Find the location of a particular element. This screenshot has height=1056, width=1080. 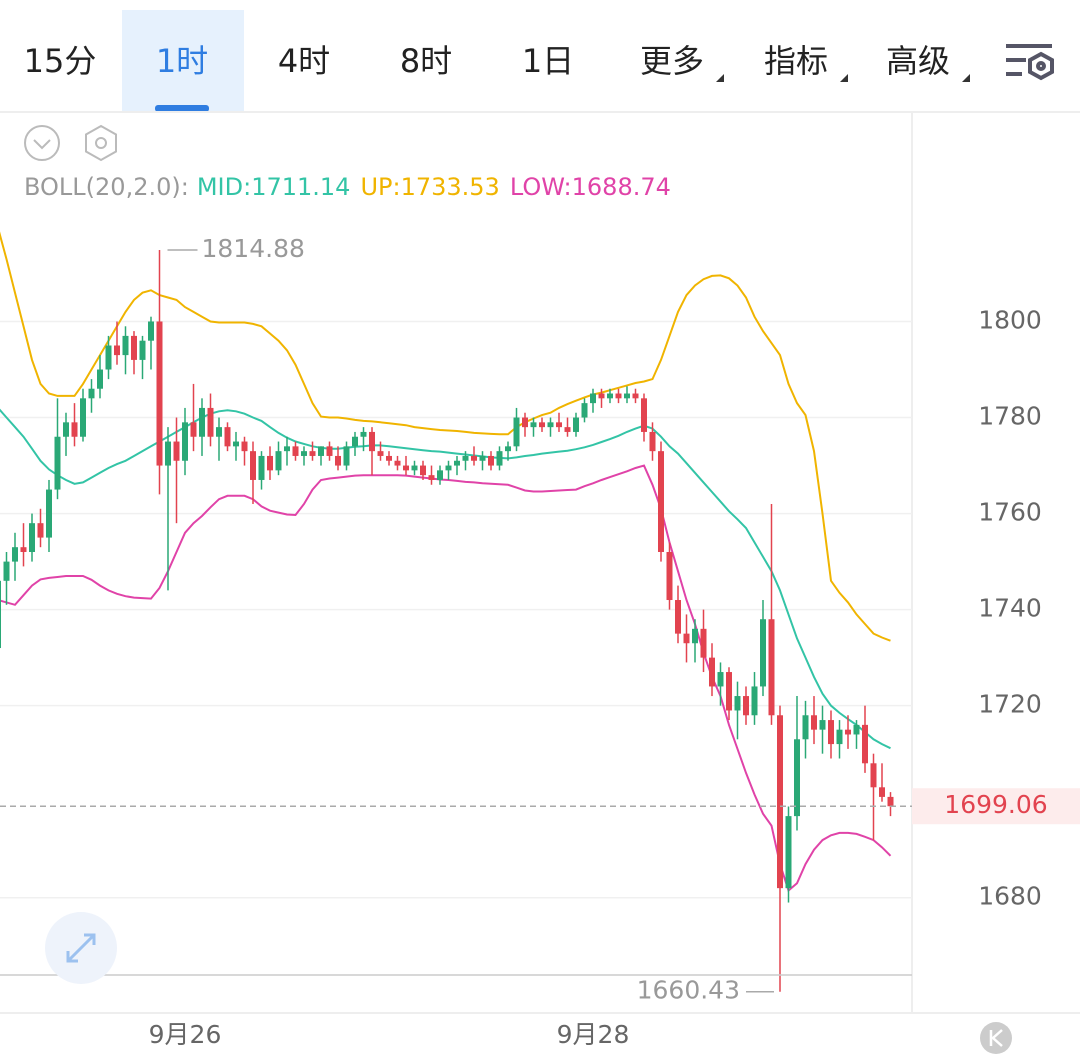

active-tab-bg is located at coordinates (183, 61).